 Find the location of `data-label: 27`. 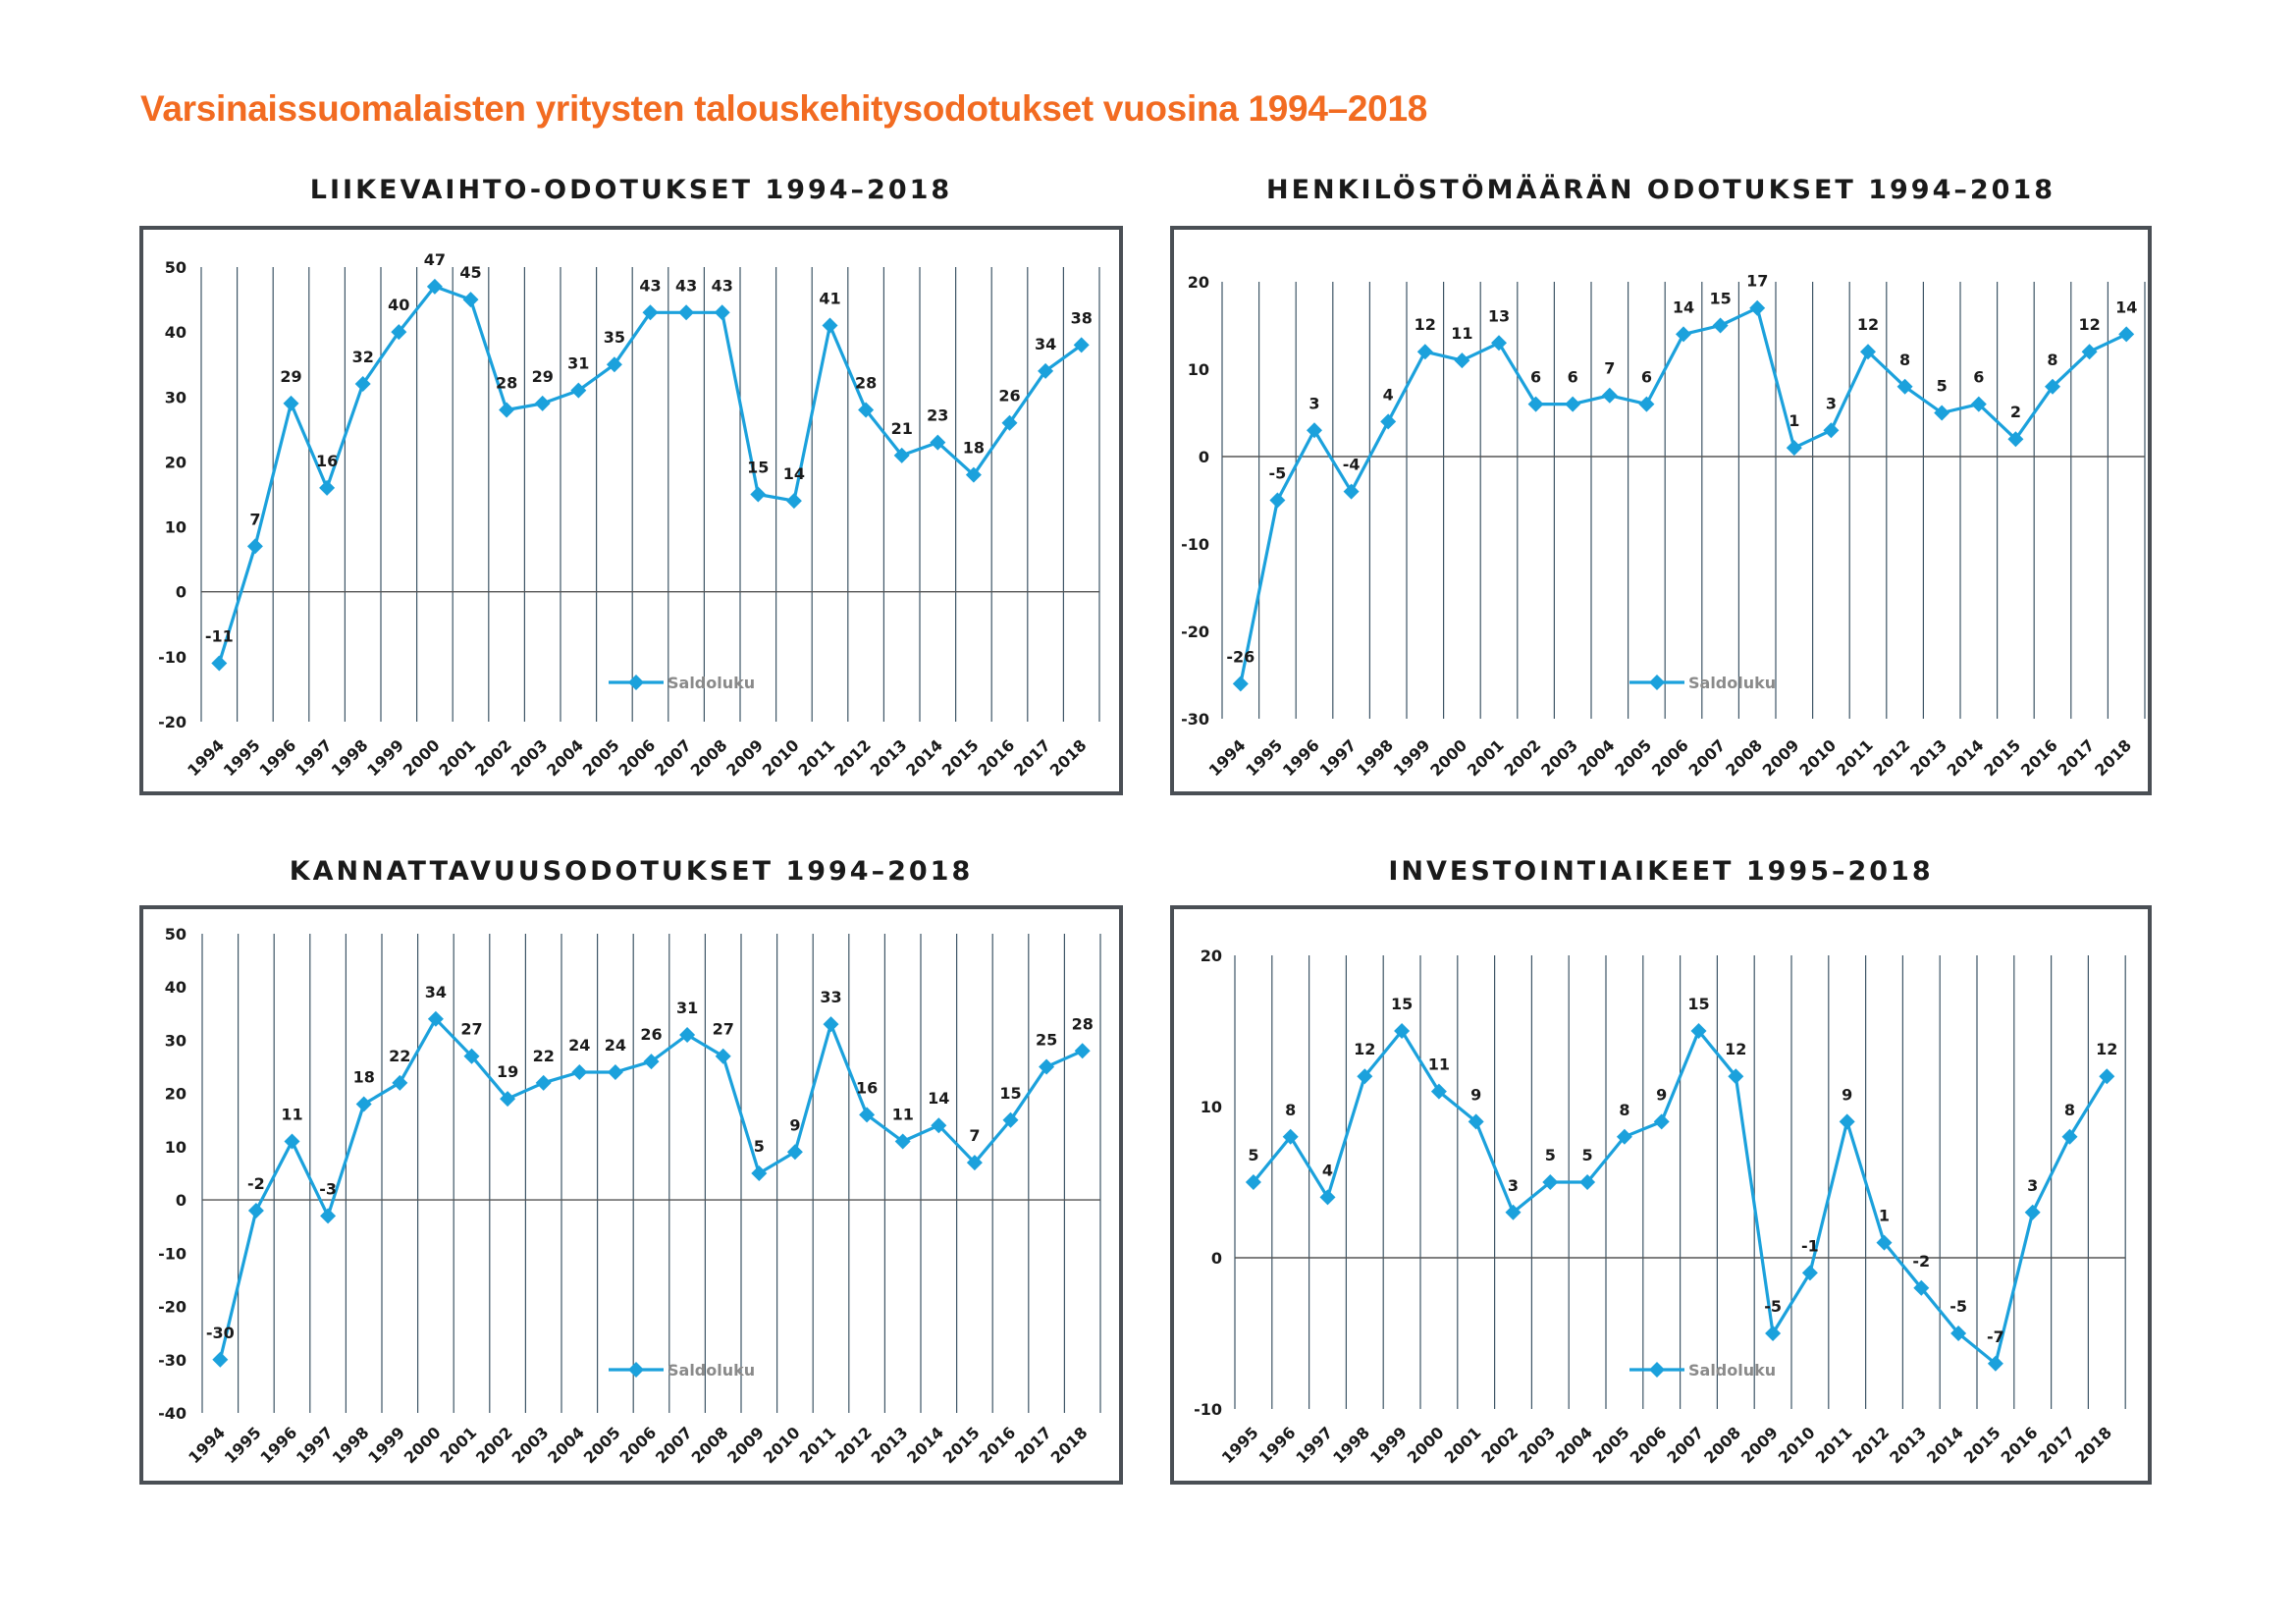

data-label: 27 is located at coordinates (724, 1029).